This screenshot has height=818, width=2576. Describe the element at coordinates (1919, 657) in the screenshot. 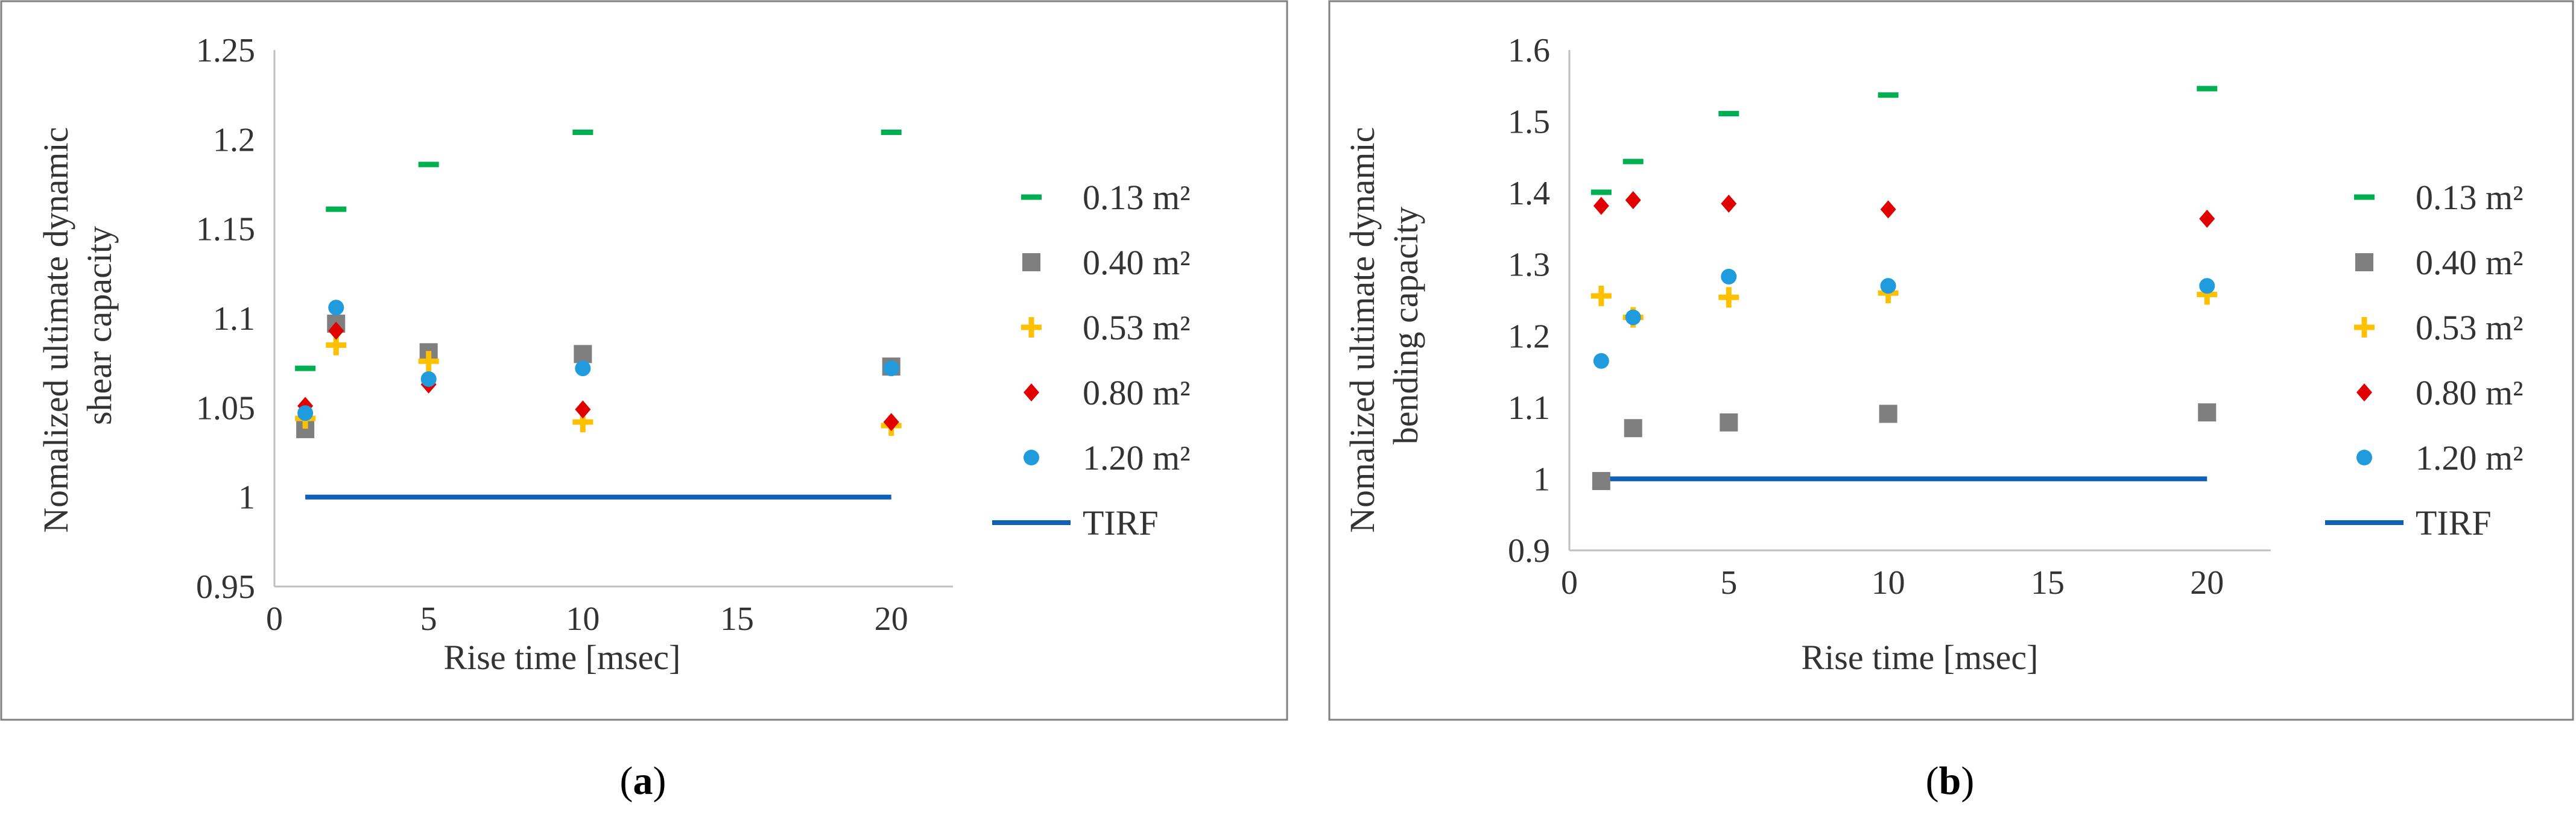

I see `panel-b-x-axis-title: Rise time [msec]` at that location.